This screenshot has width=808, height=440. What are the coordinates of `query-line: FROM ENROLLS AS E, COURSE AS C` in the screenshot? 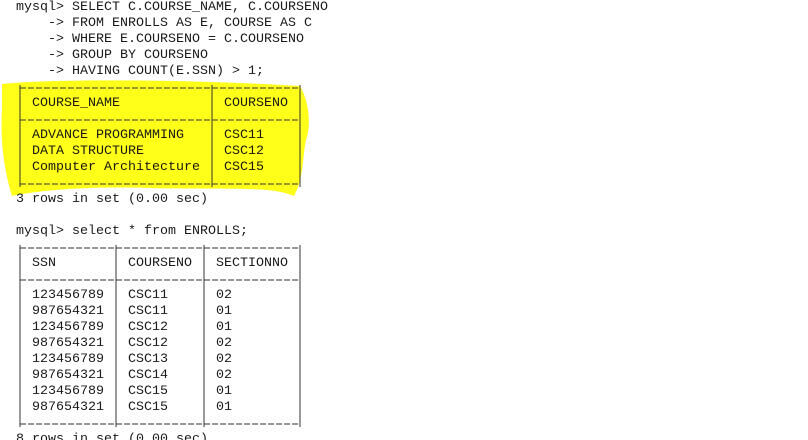 It's located at (192, 23).